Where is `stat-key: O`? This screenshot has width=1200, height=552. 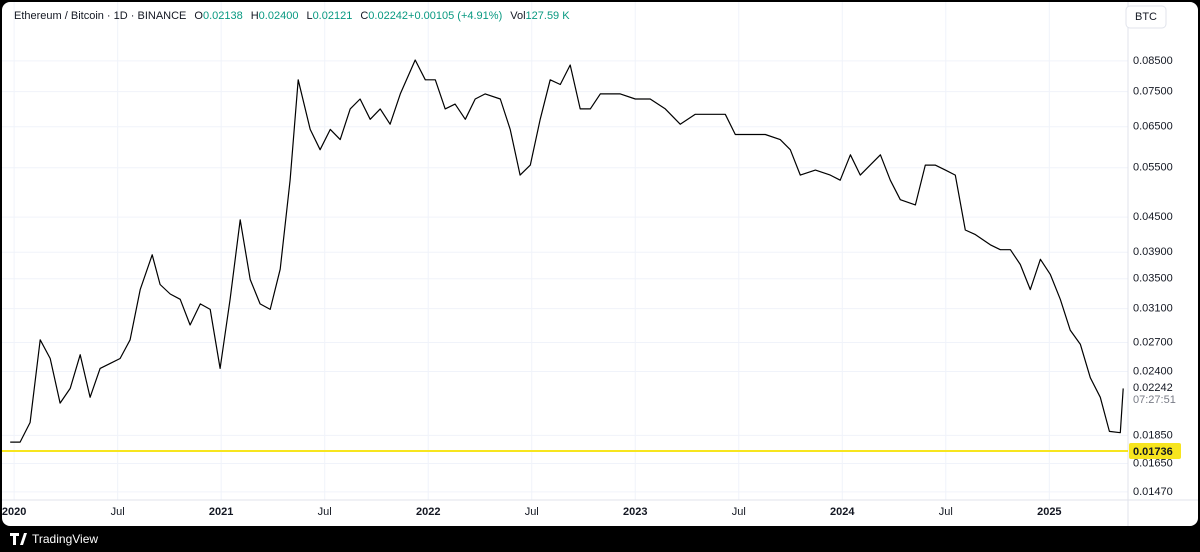 stat-key: O is located at coordinates (198, 16).